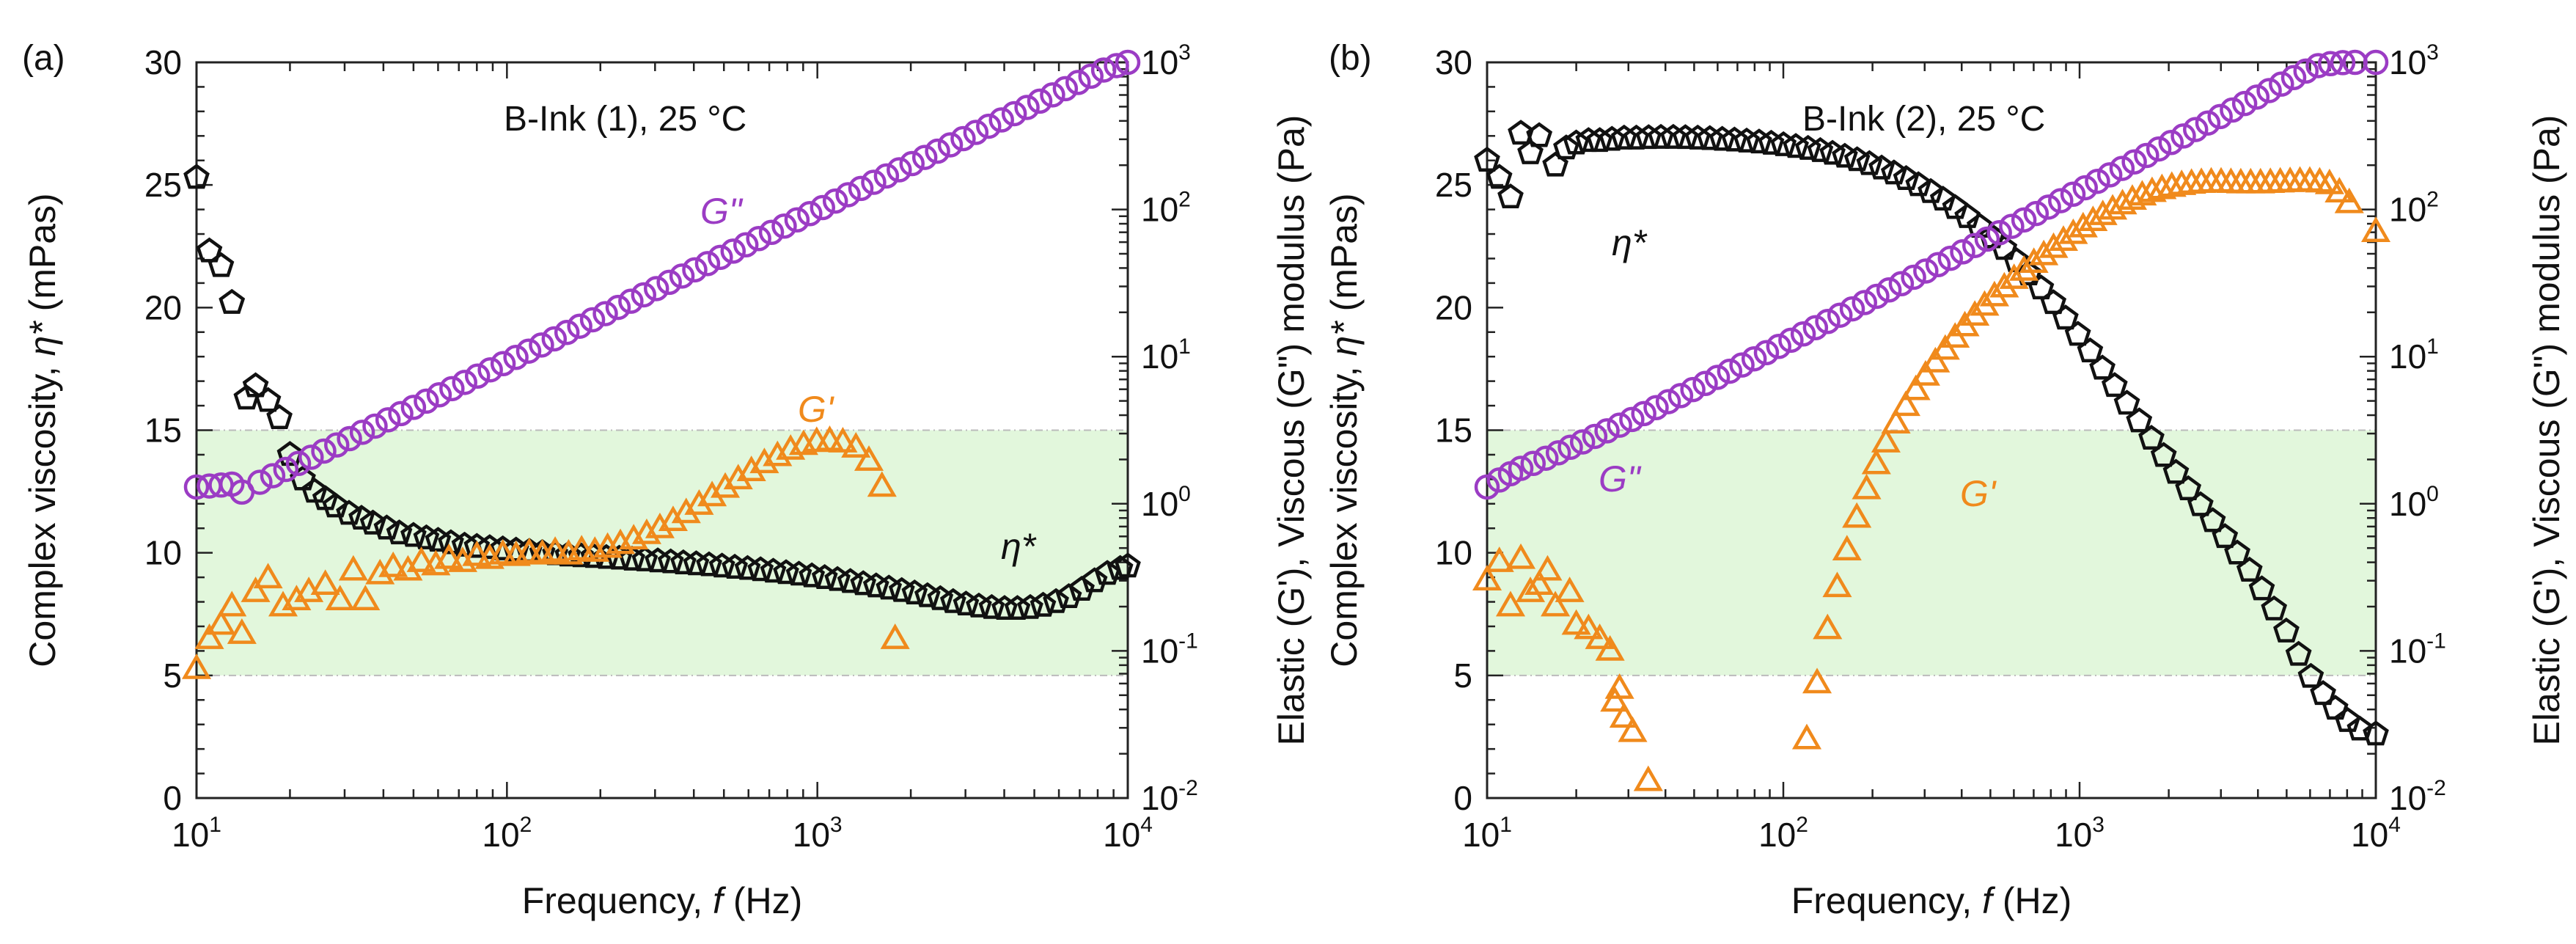  I want to click on panel-annotation: B-Ink (2), 25 °C, so click(1924, 119).